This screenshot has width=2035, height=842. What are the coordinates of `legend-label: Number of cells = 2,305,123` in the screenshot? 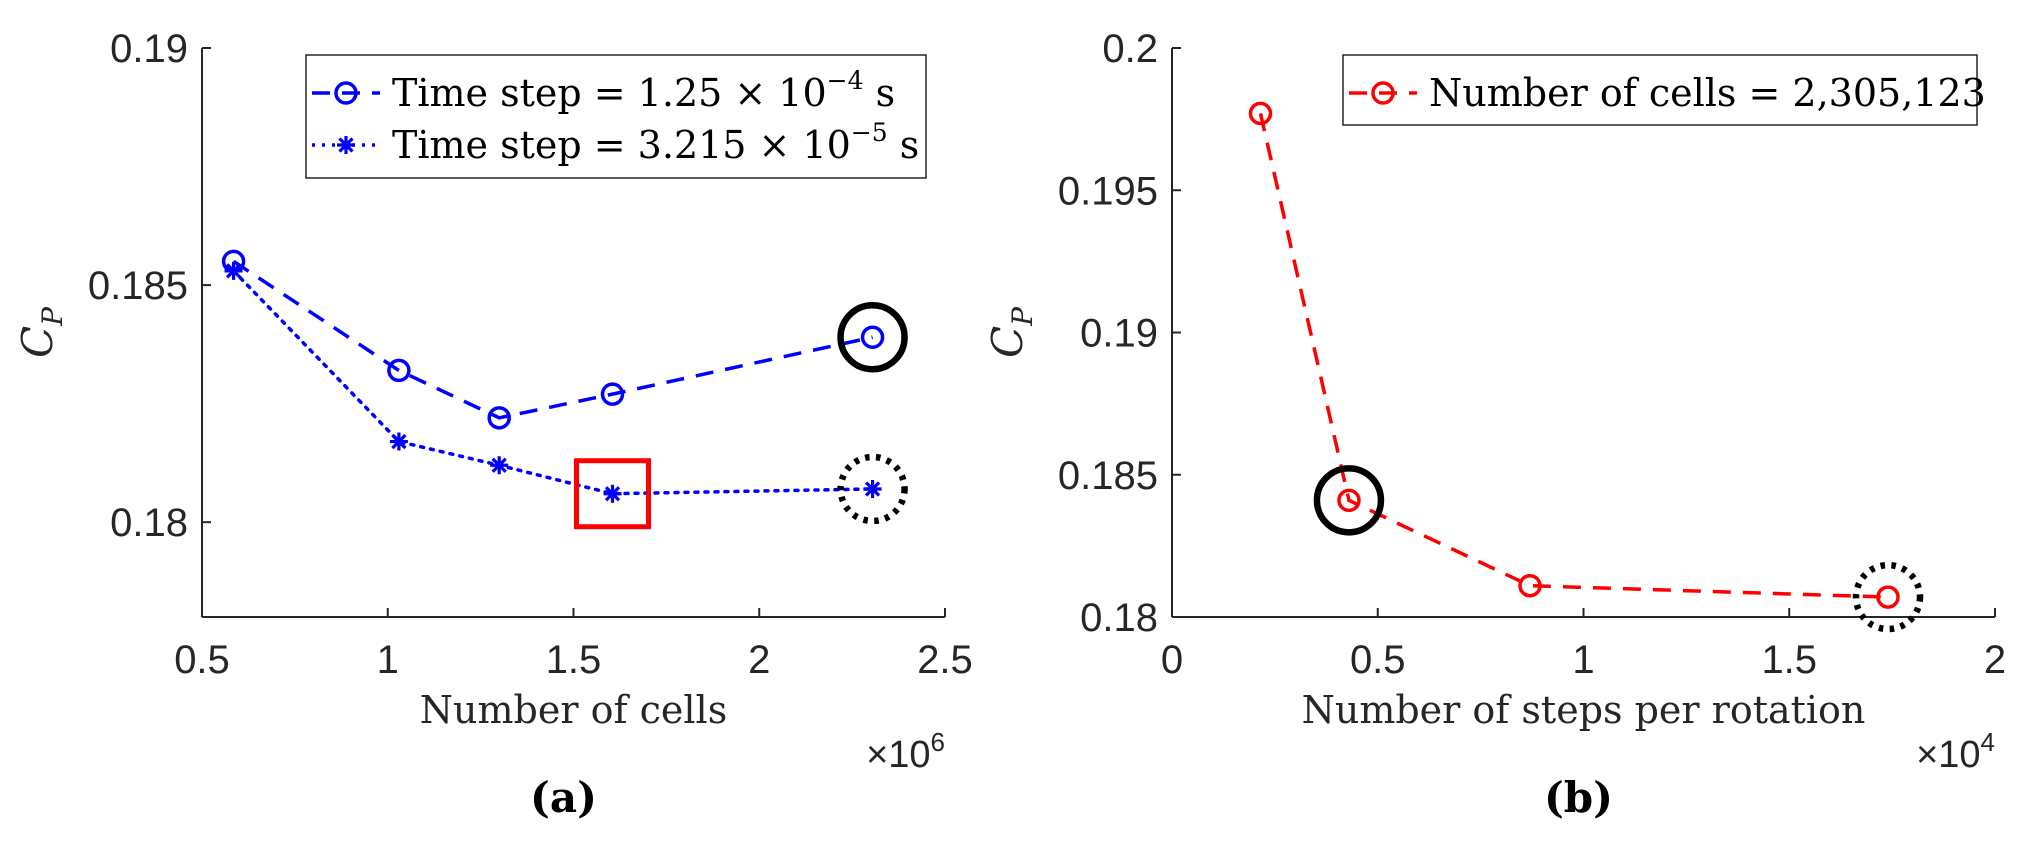 It's located at (1707, 93).